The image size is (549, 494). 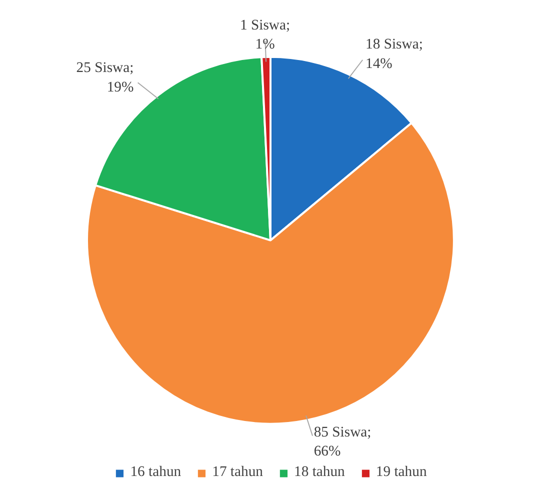 I want to click on legend-label: 18 tahun, so click(x=319, y=472).